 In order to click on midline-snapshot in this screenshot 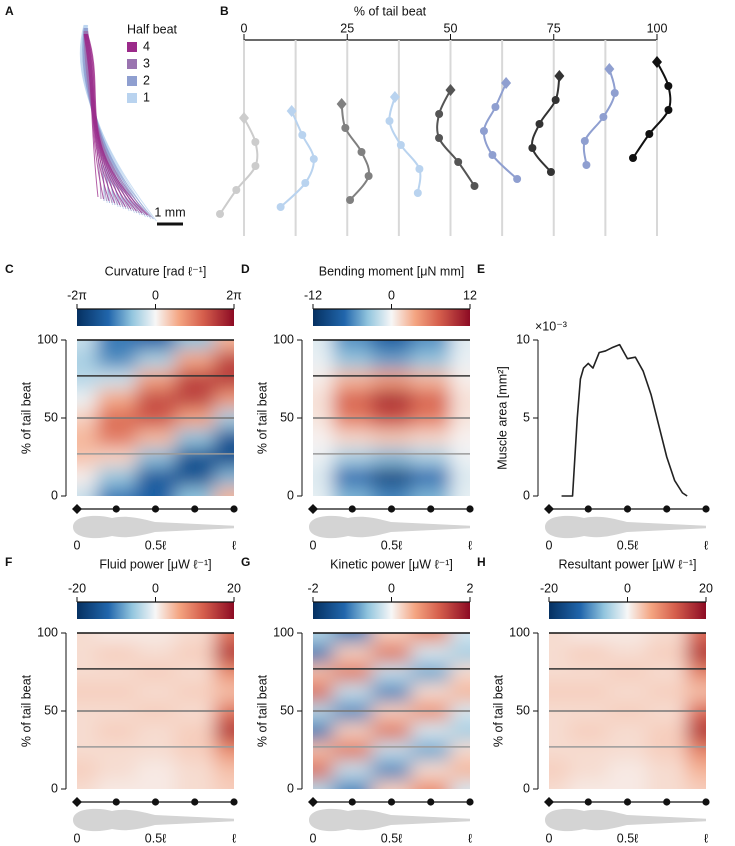, I will do `click(546, 123)`.